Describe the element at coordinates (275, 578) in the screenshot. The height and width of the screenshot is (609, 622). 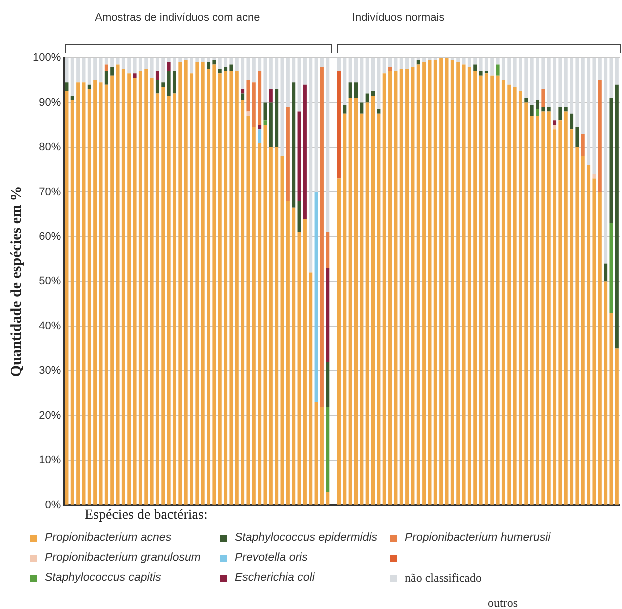
I see `legend-label: Escherichia coli` at that location.